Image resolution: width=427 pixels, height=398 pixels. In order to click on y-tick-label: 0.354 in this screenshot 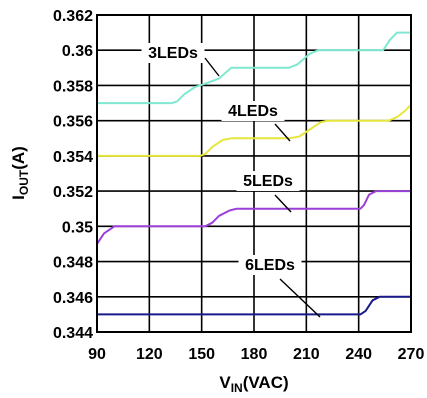, I will do `click(73, 157)`.